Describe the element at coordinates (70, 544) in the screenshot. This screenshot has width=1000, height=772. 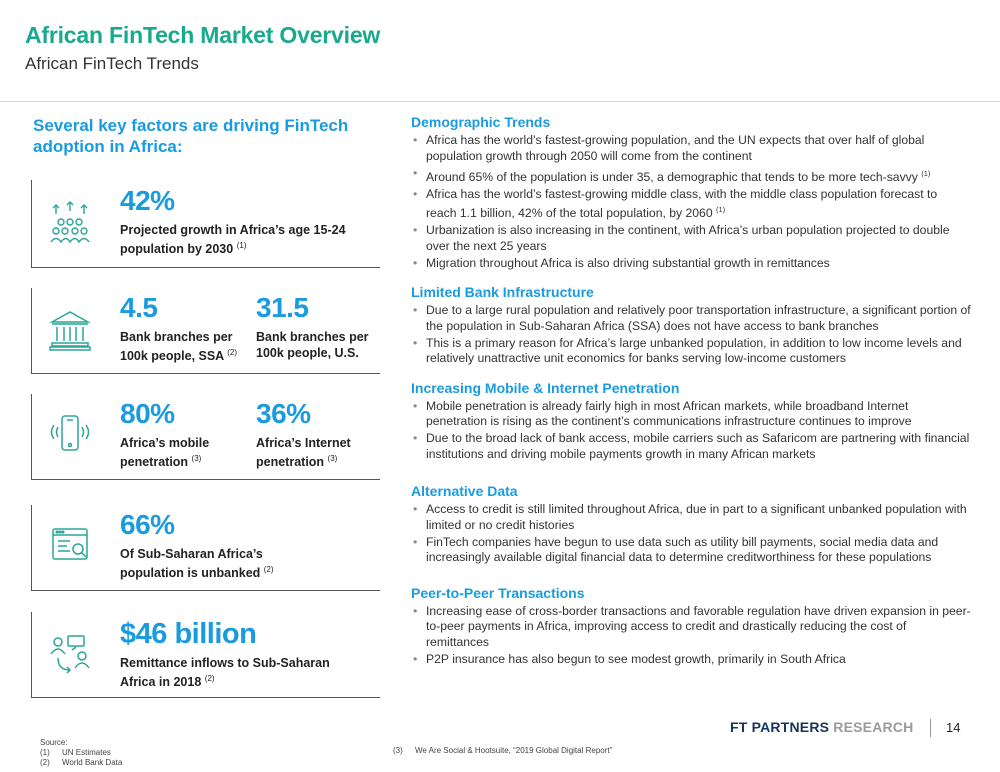
I see `unbanked-web-icon` at that location.